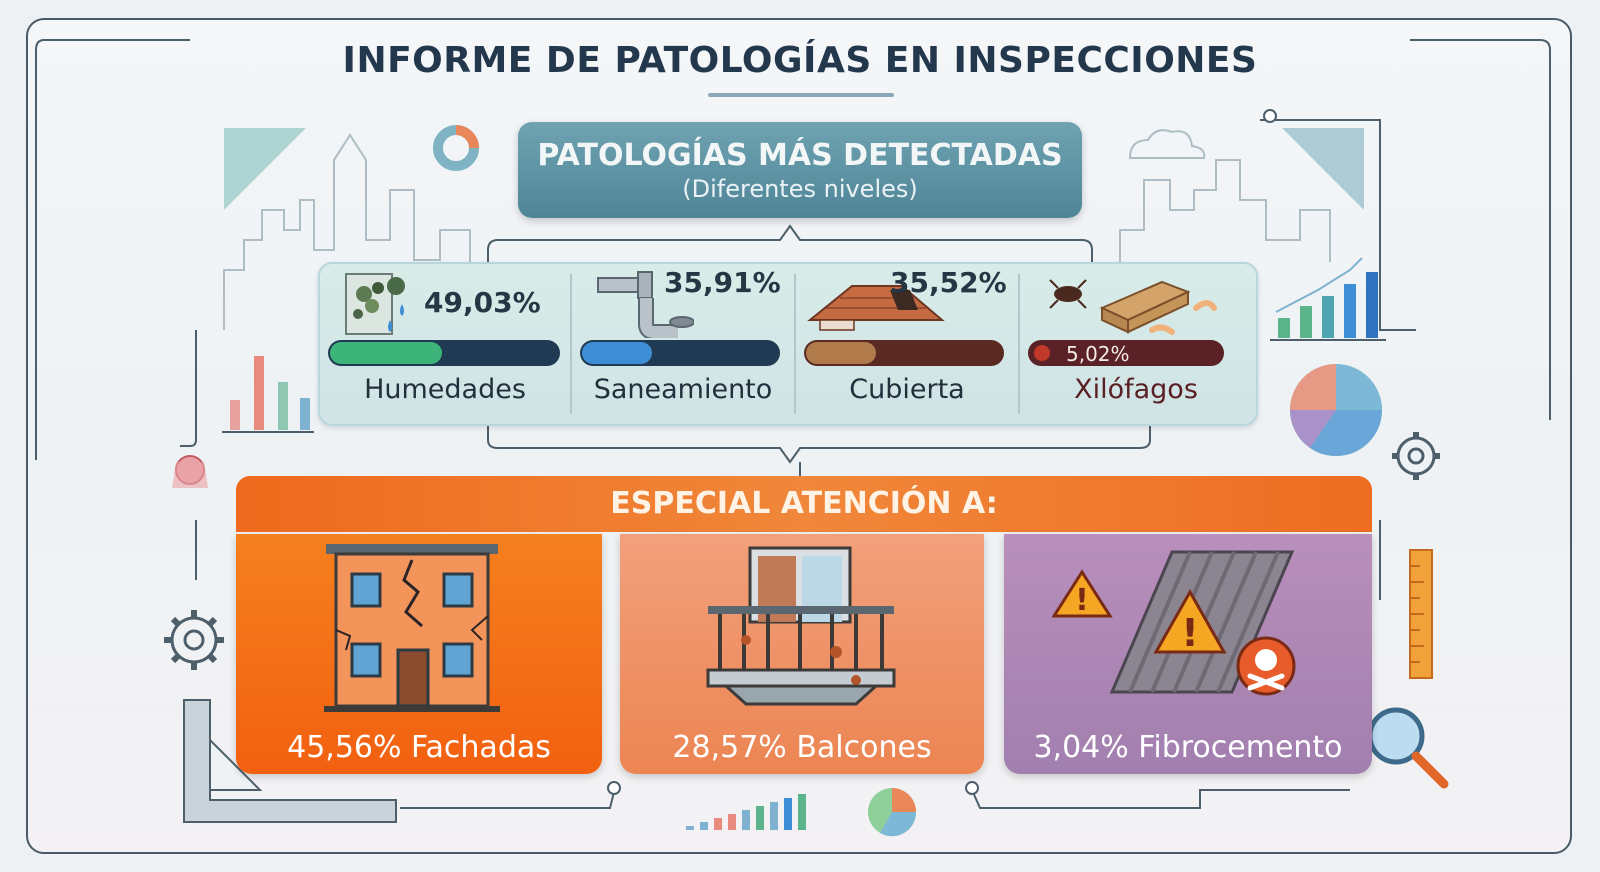 This screenshot has width=1600, height=872. I want to click on asbestos-roof-icon: ! !, so click(1174, 623).